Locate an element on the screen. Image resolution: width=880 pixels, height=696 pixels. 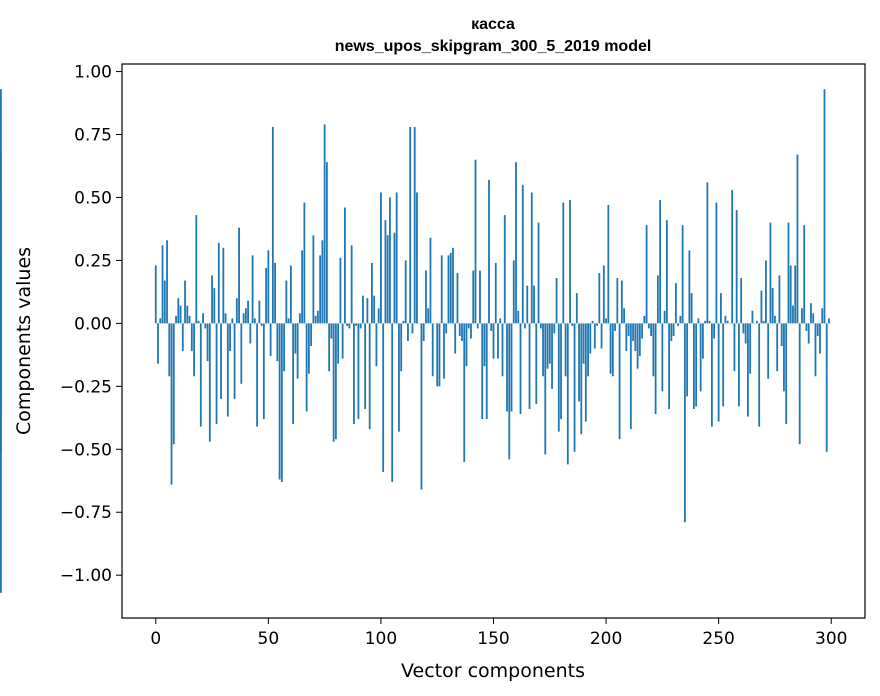
y-axis: −1.00 −0.75 −0.50 −0.25 0.00 0.25 0.50 0.75 1.00 is located at coordinates (91, 324).